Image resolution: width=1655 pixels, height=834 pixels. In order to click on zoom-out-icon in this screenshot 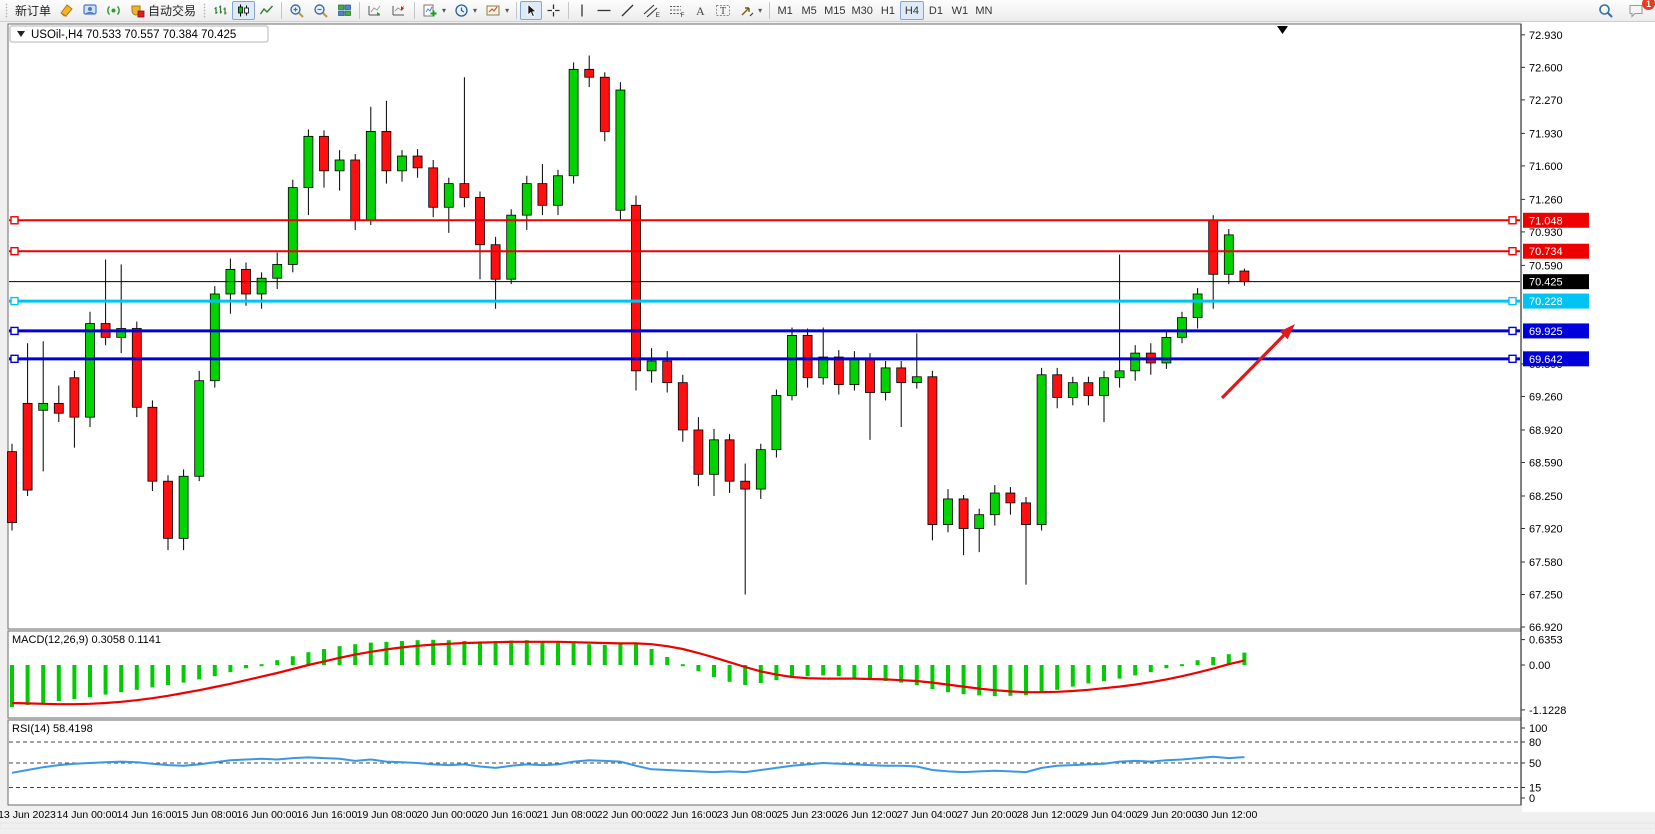, I will do `click(321, 10)`.